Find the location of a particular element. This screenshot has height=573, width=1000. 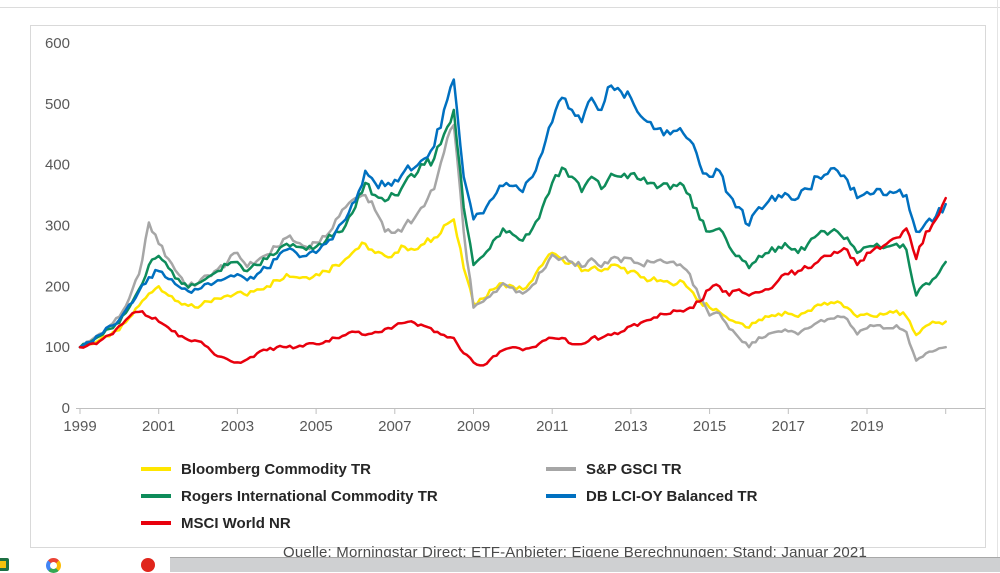

x-axis-label: 2005 is located at coordinates (315, 426).